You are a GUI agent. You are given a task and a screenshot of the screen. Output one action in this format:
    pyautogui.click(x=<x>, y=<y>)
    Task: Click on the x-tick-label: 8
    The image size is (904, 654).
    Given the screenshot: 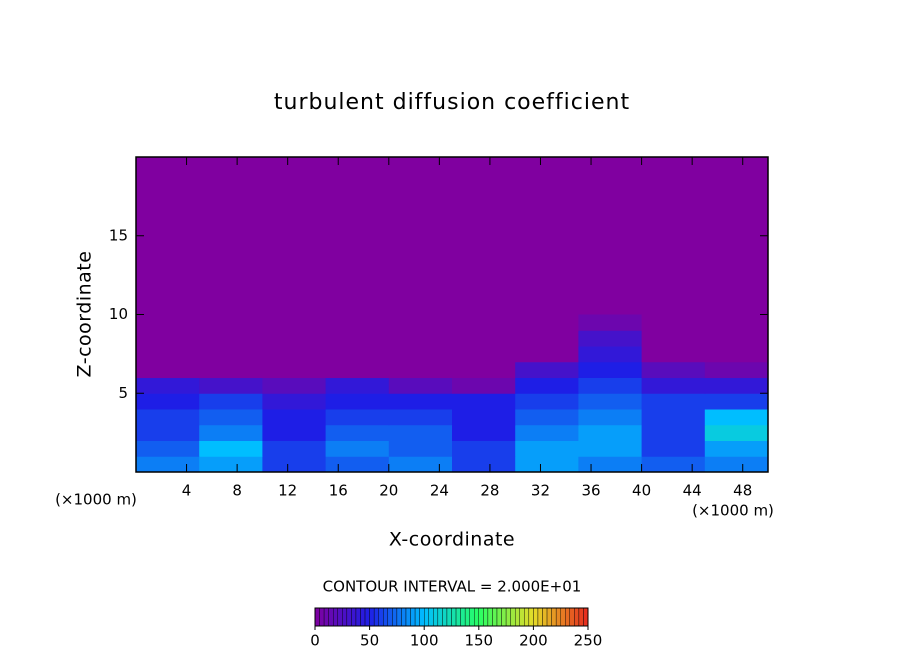 What is the action you would take?
    pyautogui.click(x=237, y=491)
    